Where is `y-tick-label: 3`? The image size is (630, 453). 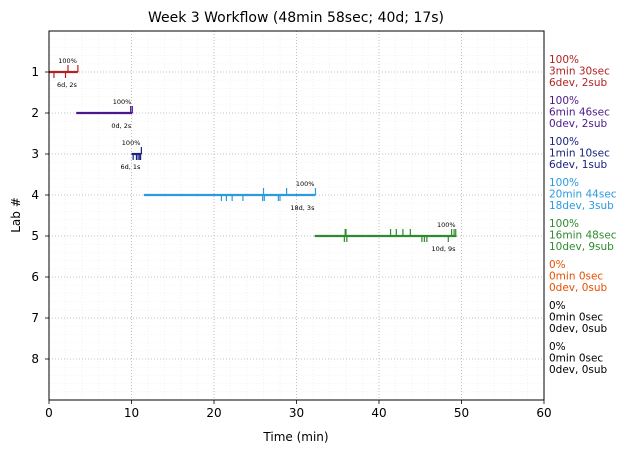
y-tick-label: 3 is located at coordinates (35, 154).